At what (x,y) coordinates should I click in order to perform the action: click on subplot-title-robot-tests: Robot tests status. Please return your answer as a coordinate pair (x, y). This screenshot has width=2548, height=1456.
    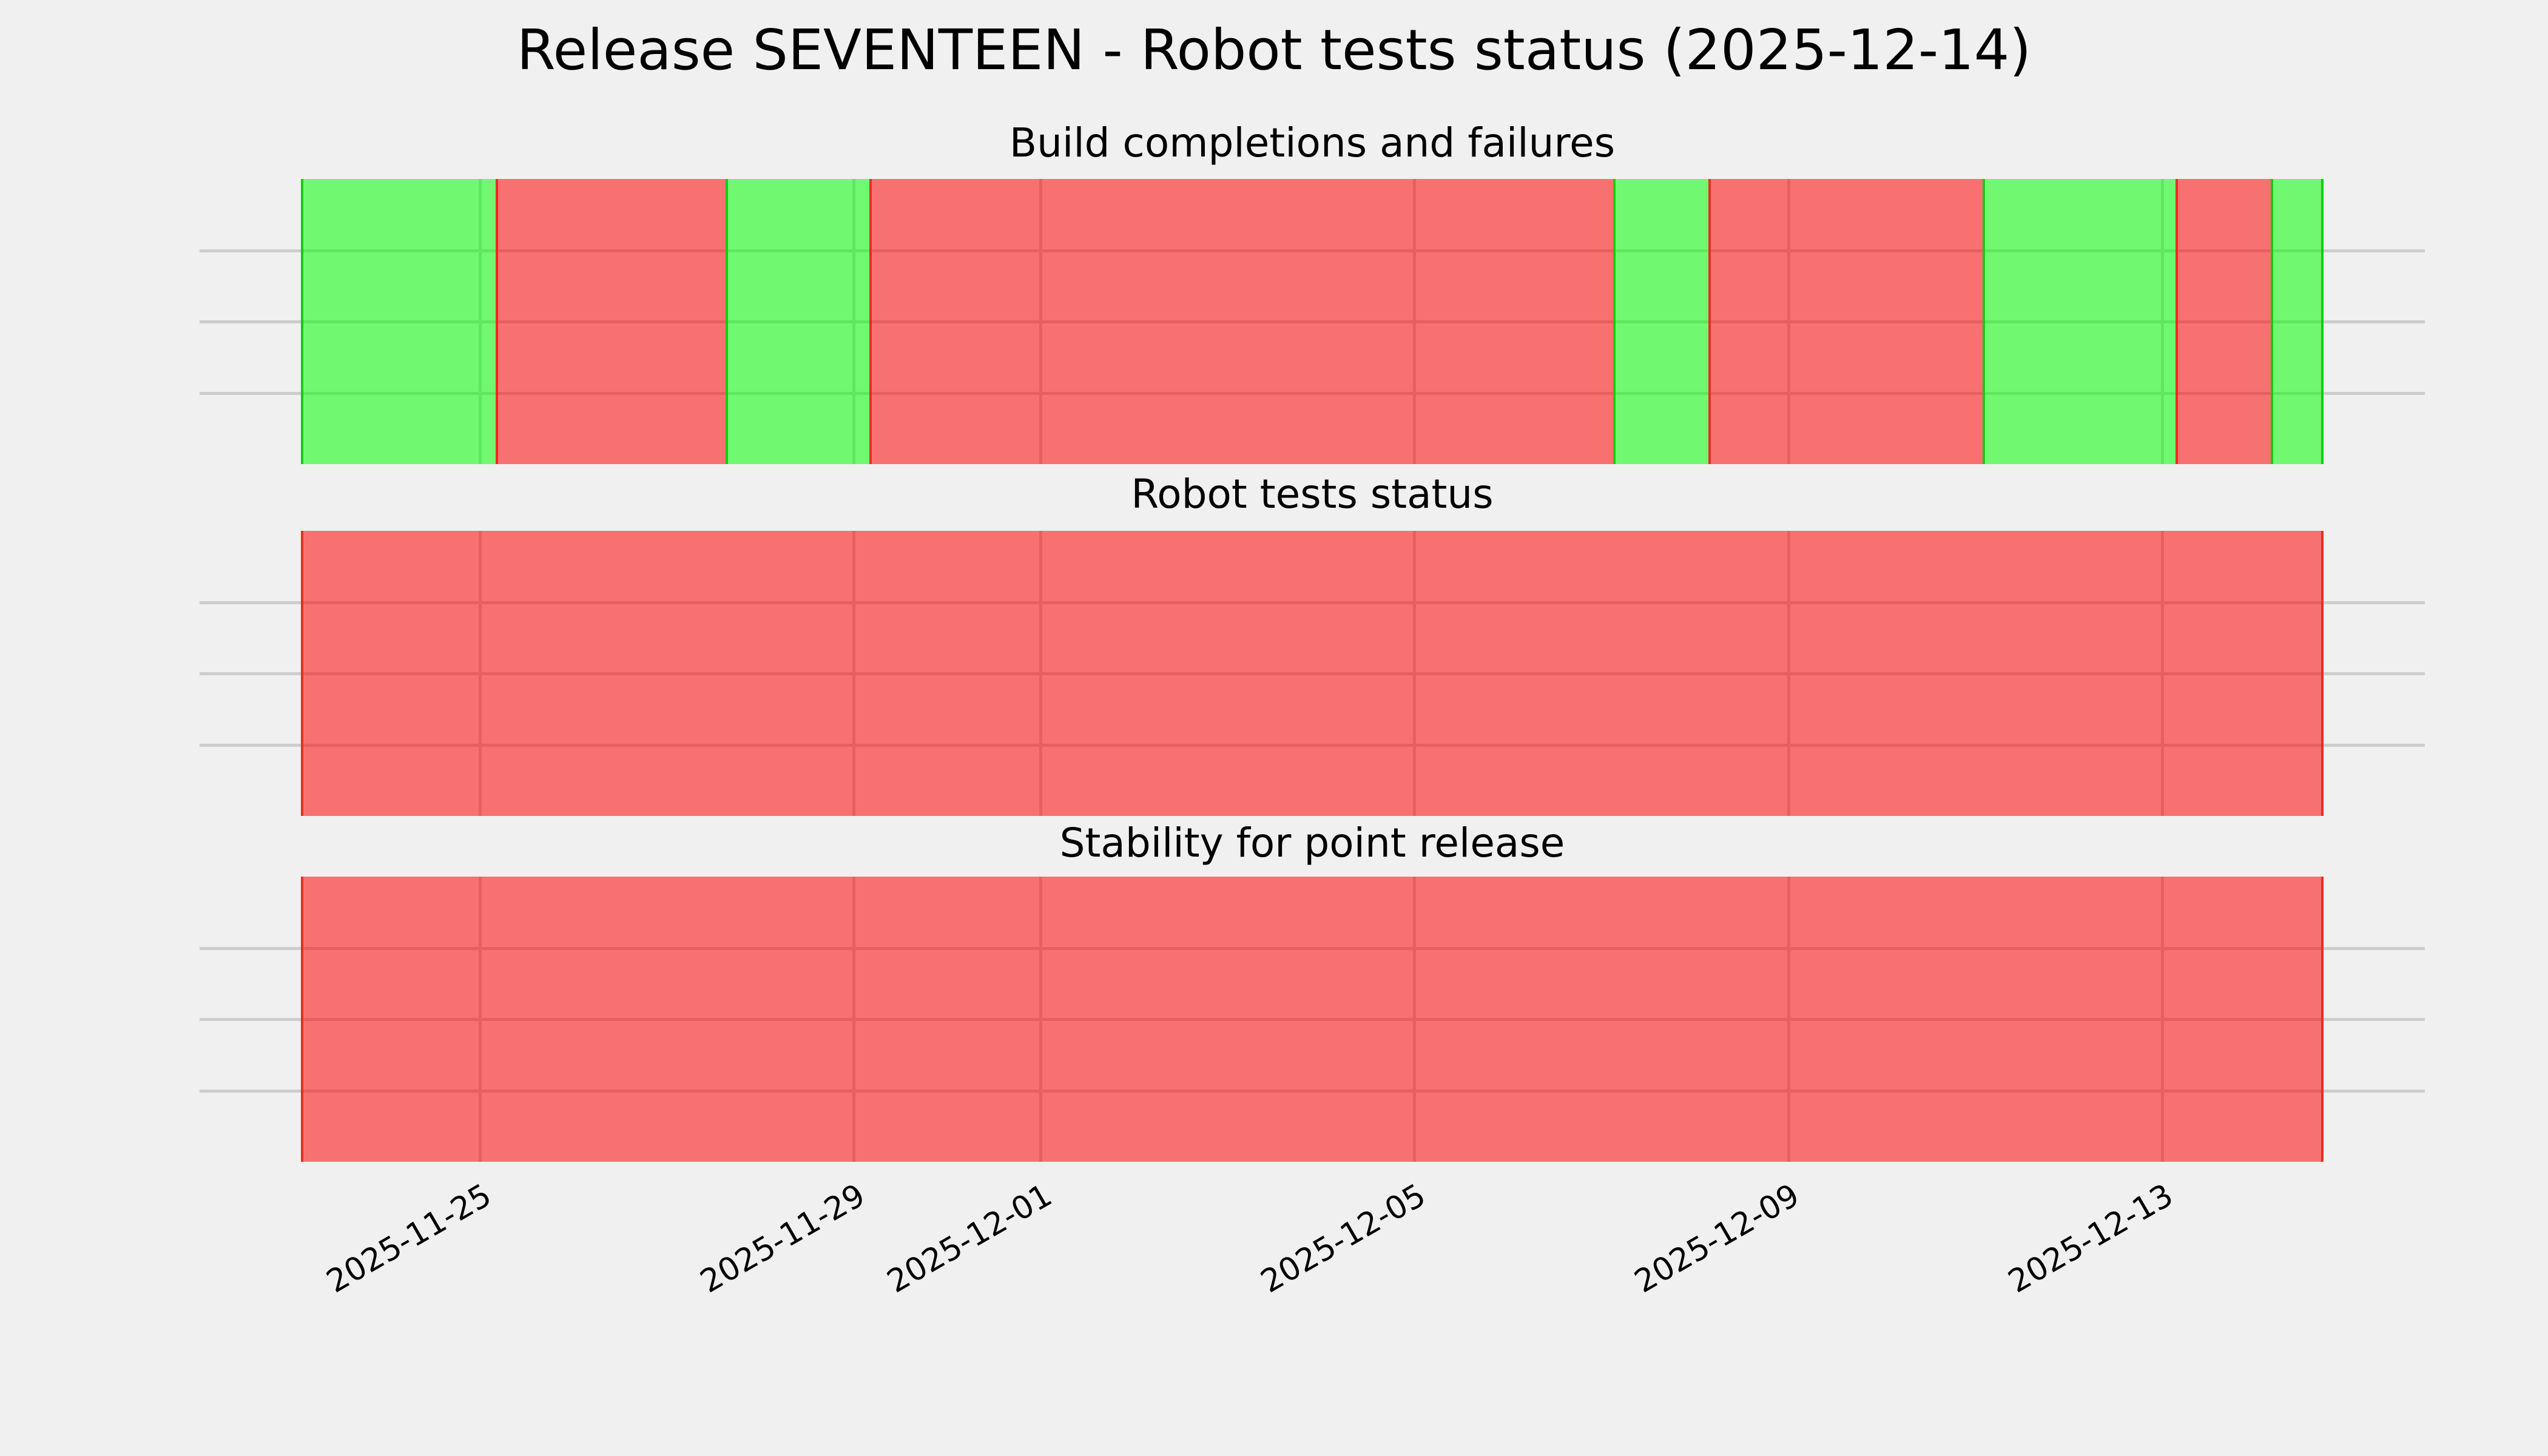
    Looking at the image, I should click on (1312, 494).